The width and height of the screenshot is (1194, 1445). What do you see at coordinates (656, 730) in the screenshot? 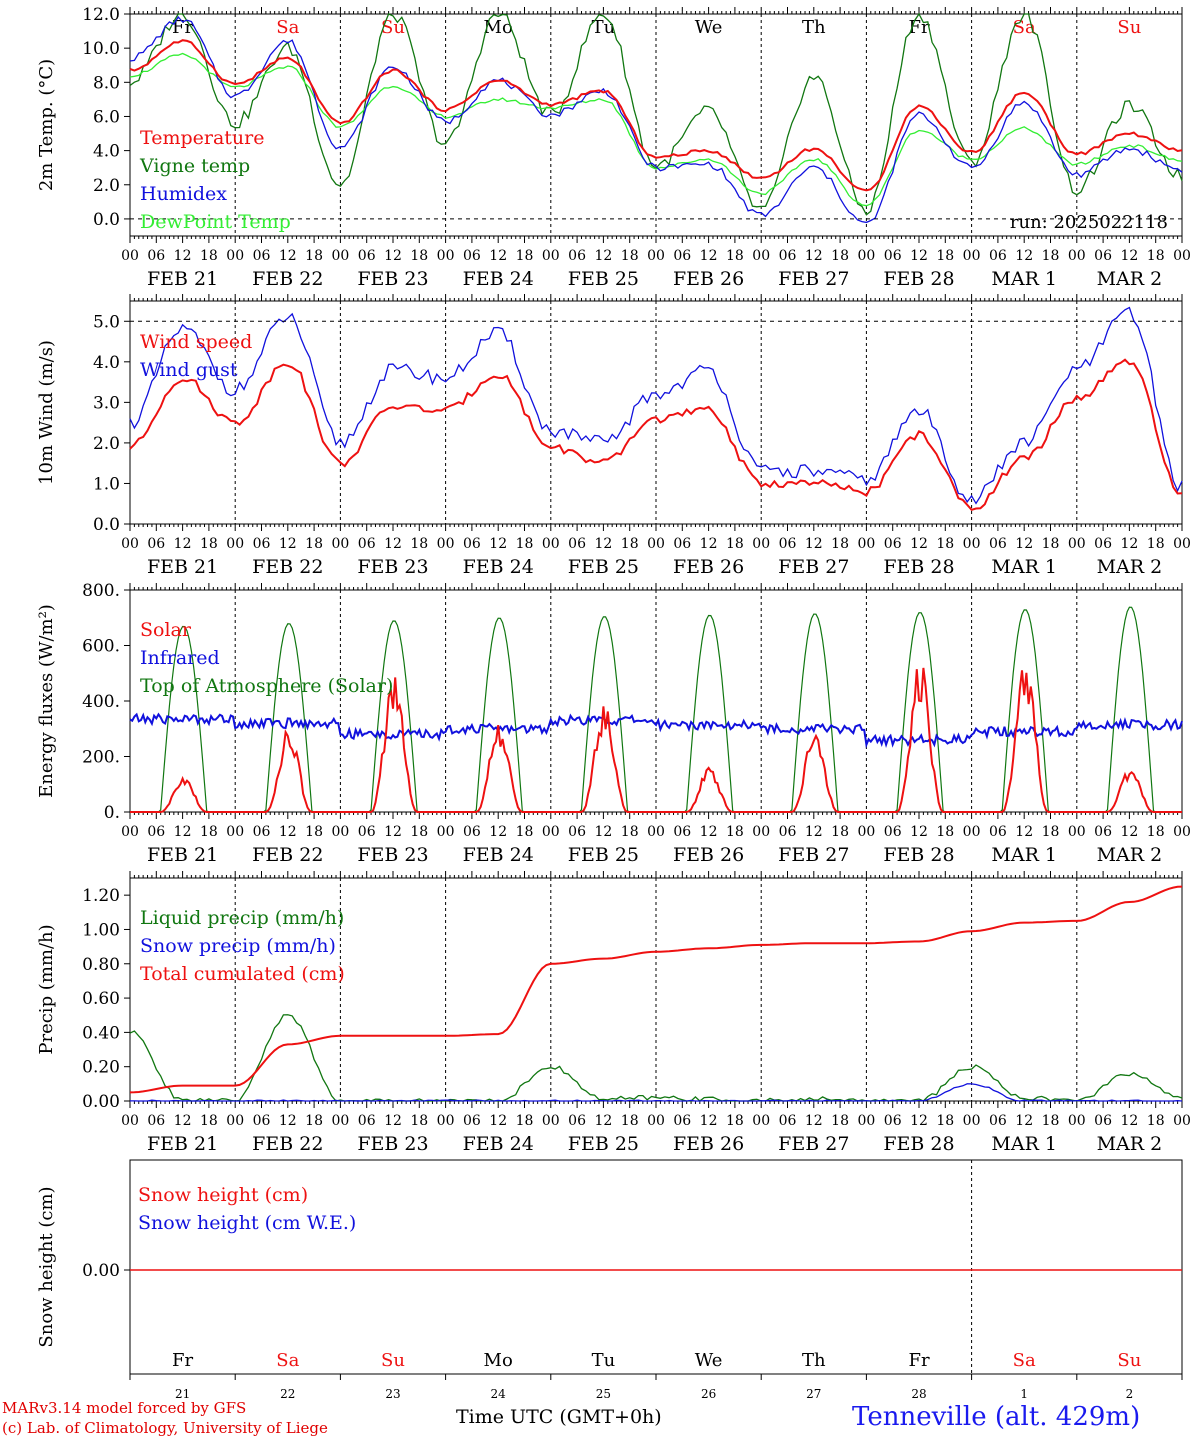
I see `series-line-infrared` at bounding box center [656, 730].